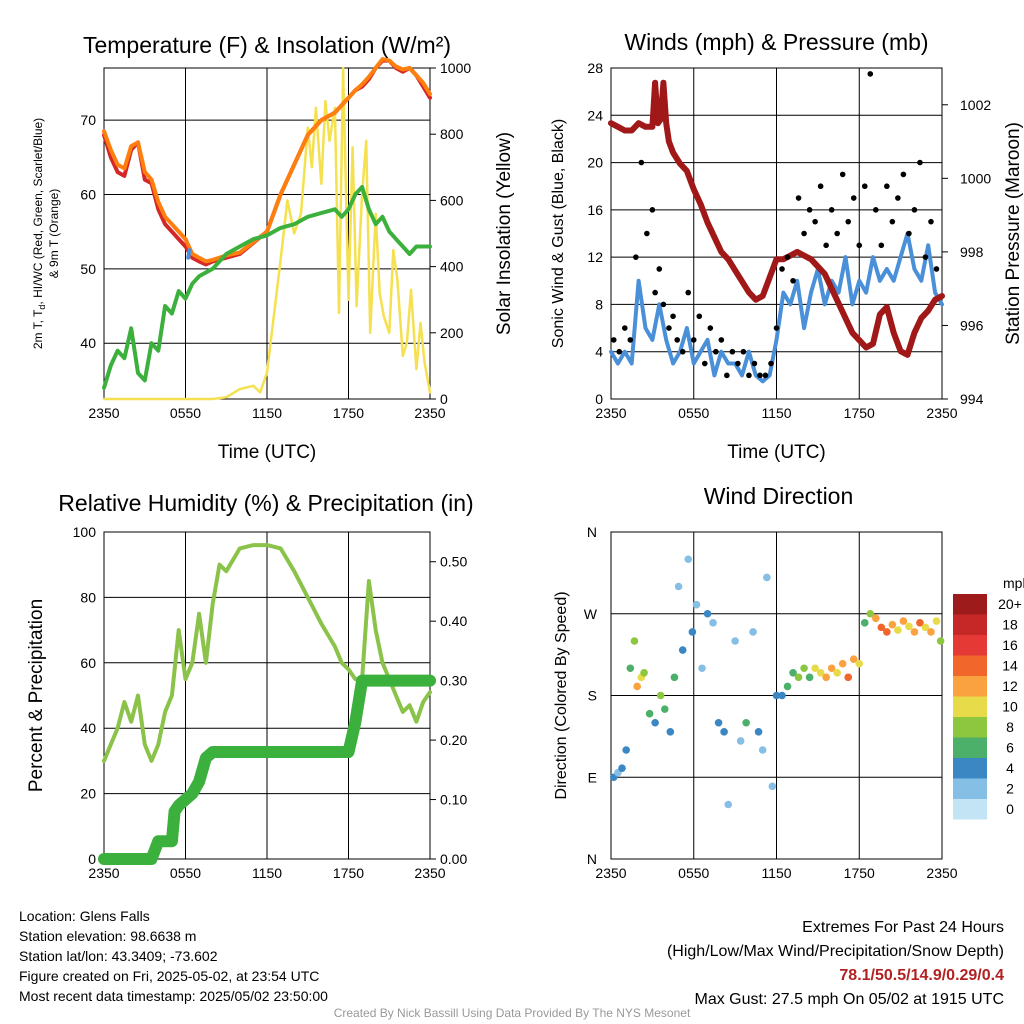 The height and width of the screenshot is (1024, 1024). I want to click on y-tick-label: 20, so click(595, 163).